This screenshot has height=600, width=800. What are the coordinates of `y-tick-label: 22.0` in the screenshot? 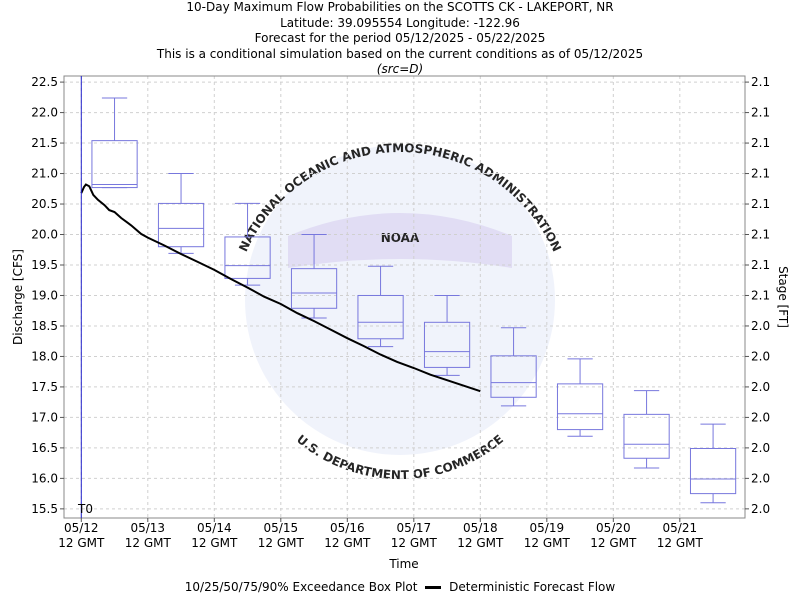 It's located at (44, 113).